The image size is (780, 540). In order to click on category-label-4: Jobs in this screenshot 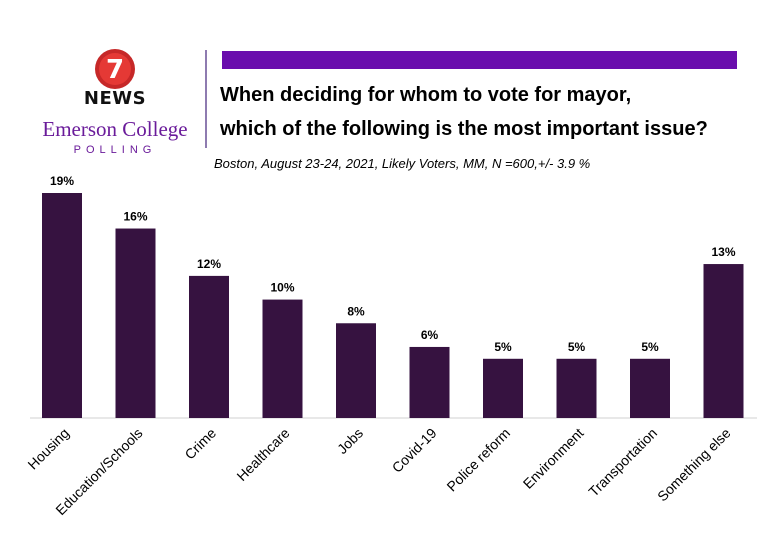, I will do `click(350, 441)`.